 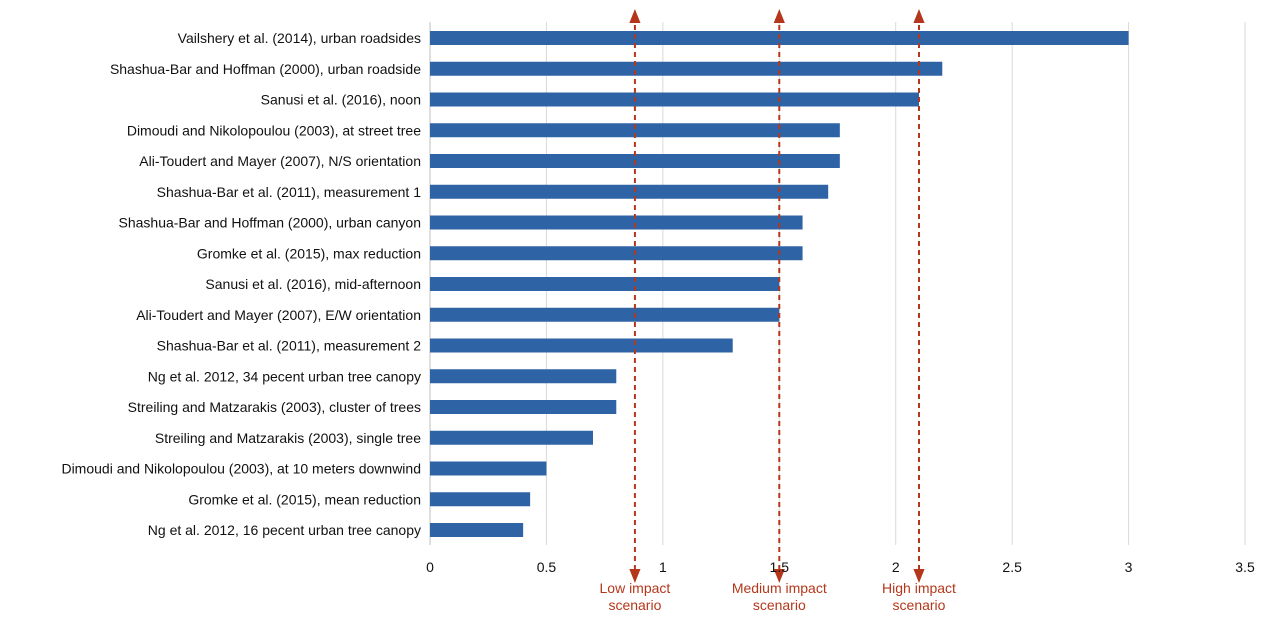 What do you see at coordinates (313, 284) in the screenshot?
I see `category-label: Sanusi et al. (2016), mid-afternoon` at bounding box center [313, 284].